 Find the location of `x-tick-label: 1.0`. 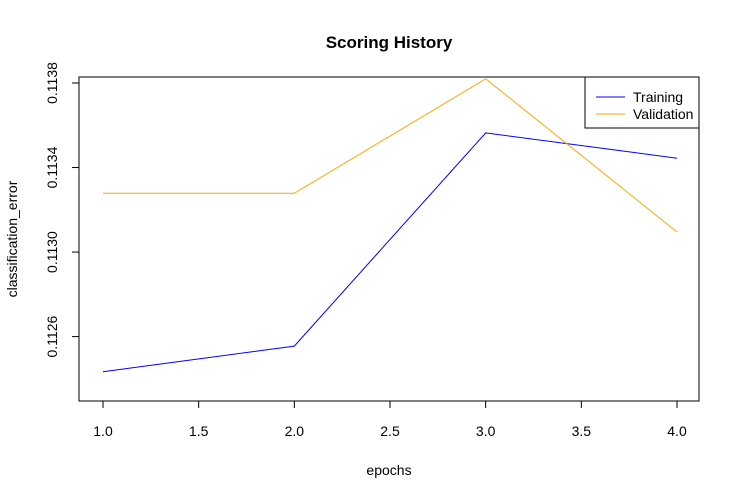

x-tick-label: 1.0 is located at coordinates (103, 431).